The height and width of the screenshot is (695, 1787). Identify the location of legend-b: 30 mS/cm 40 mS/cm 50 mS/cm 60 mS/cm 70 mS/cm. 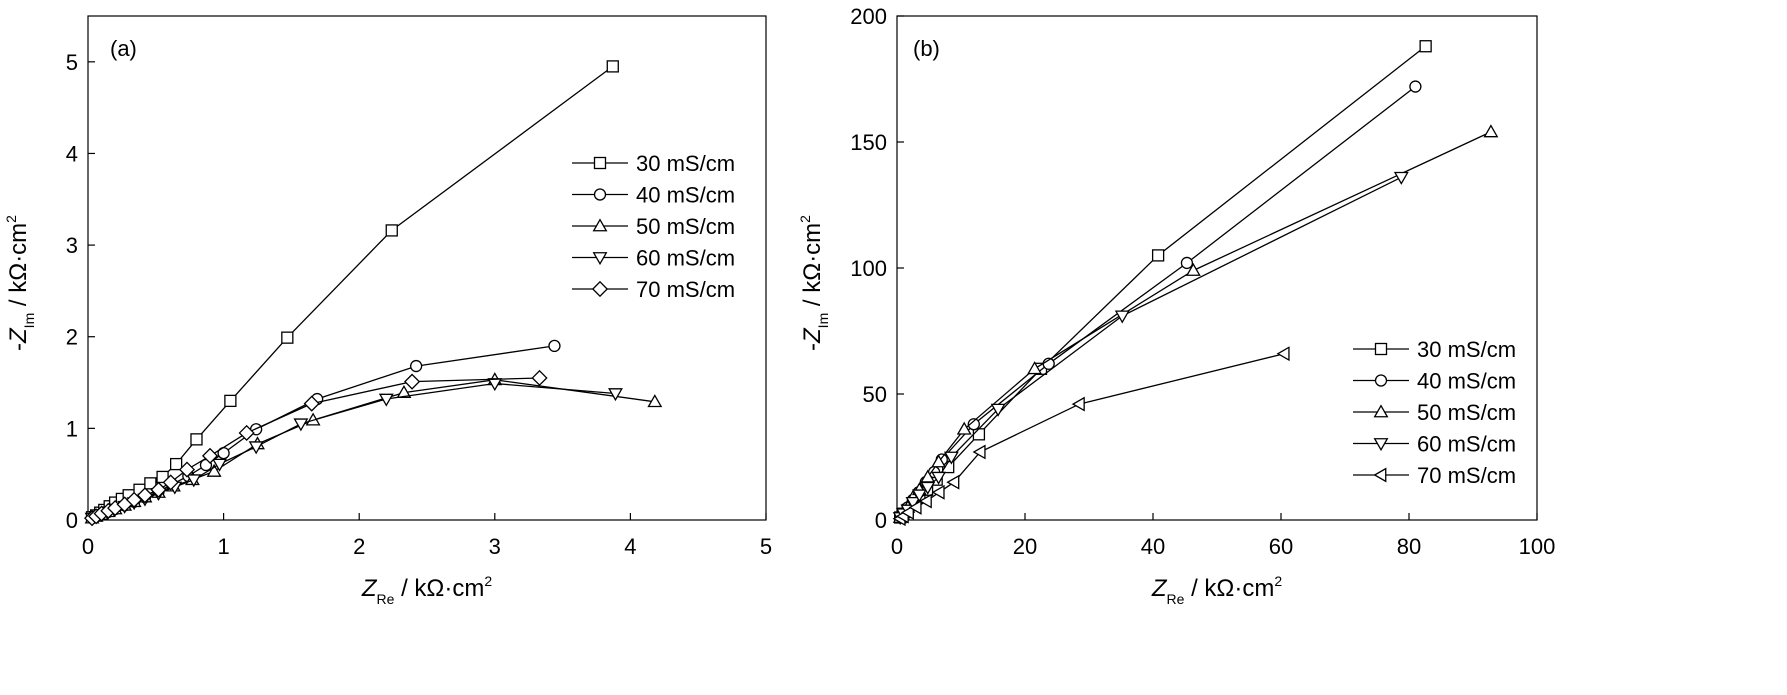
(1434, 412).